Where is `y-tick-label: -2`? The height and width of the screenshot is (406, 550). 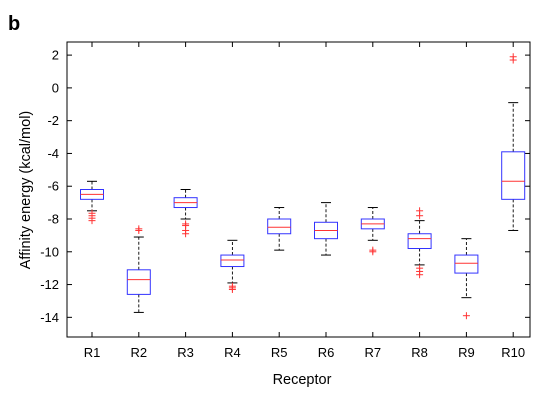
y-tick-label: -2 is located at coordinates (53, 120).